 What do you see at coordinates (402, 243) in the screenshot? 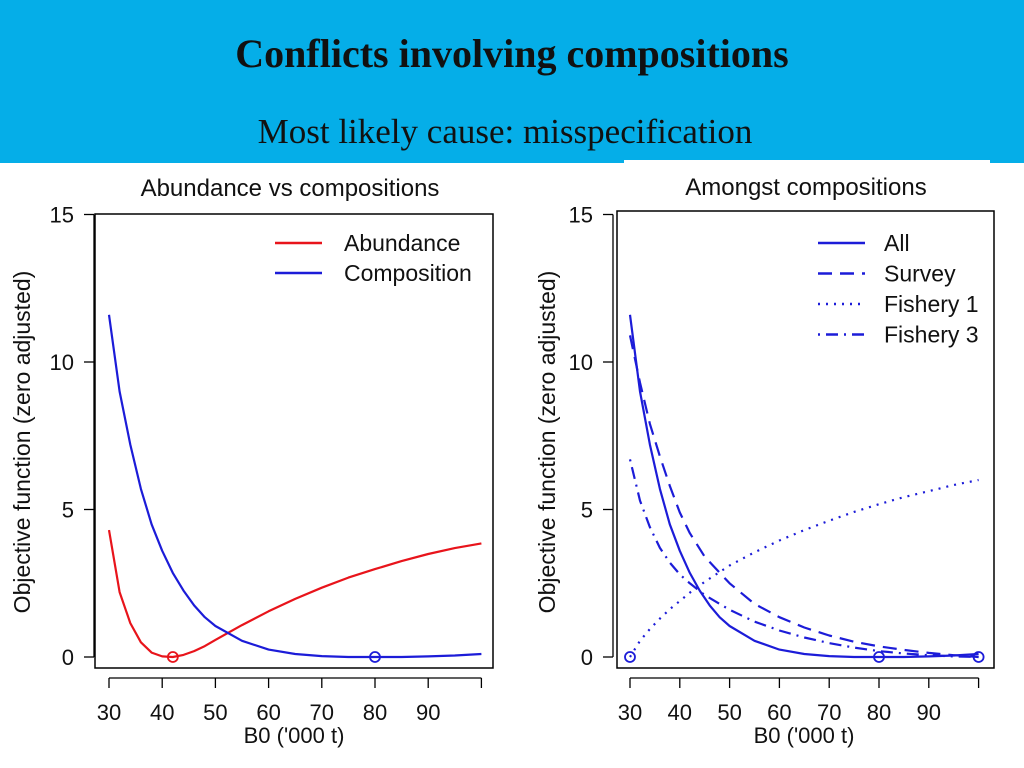
I see `legend-label: Abundance` at bounding box center [402, 243].